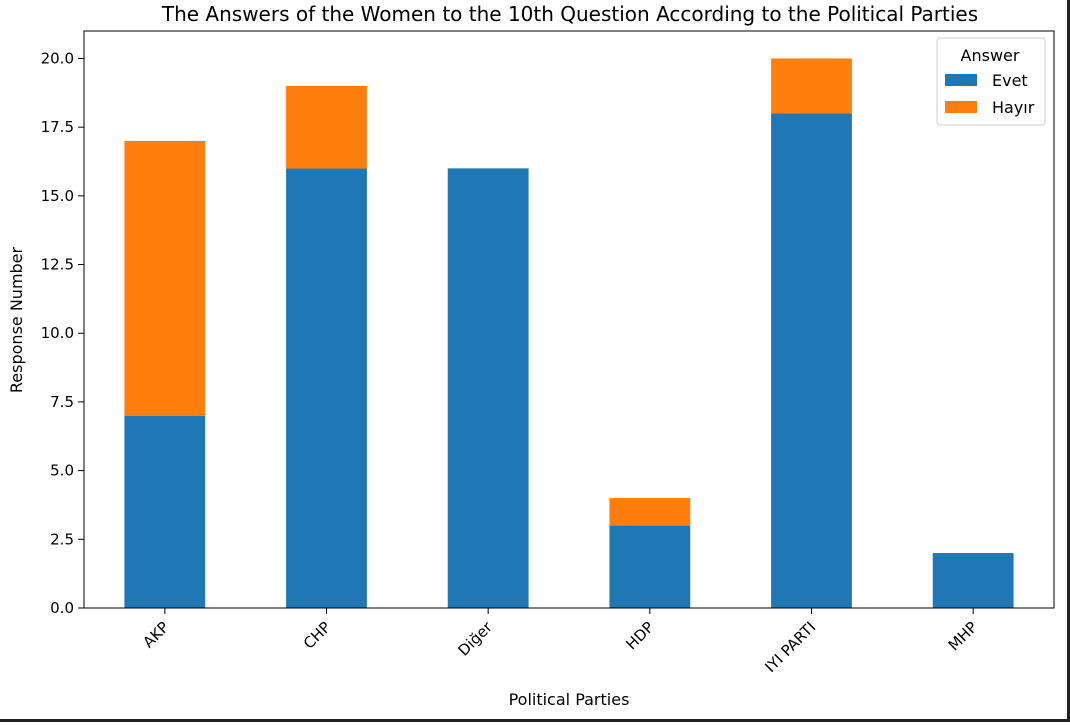  I want to click on x-tick-label-chp: CHP, so click(317, 635).